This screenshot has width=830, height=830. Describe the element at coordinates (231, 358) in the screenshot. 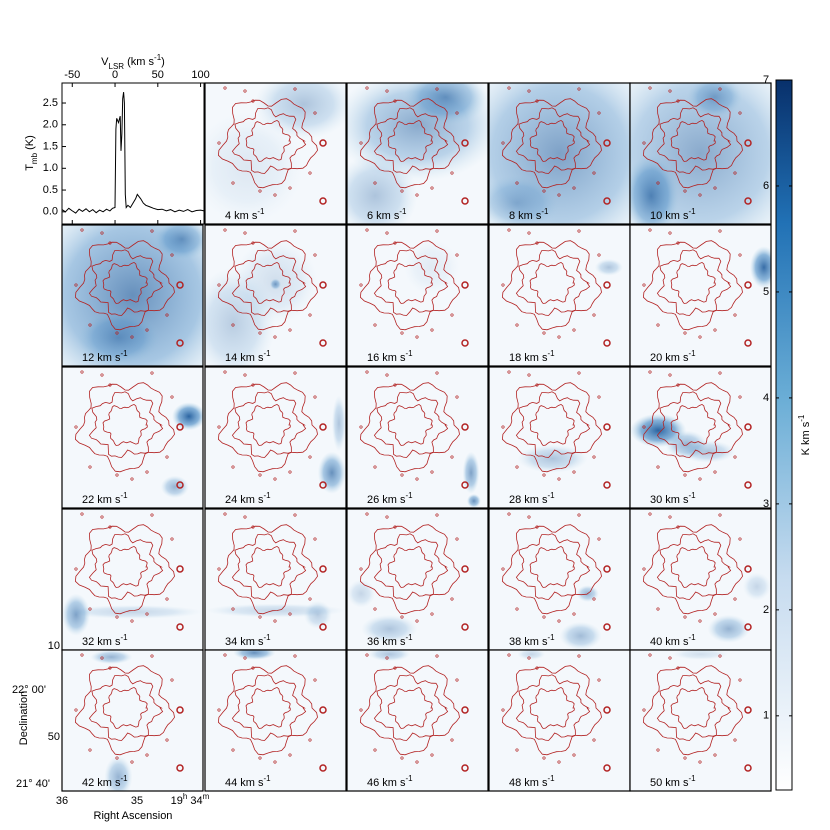

I see `text-part: 14` at that location.